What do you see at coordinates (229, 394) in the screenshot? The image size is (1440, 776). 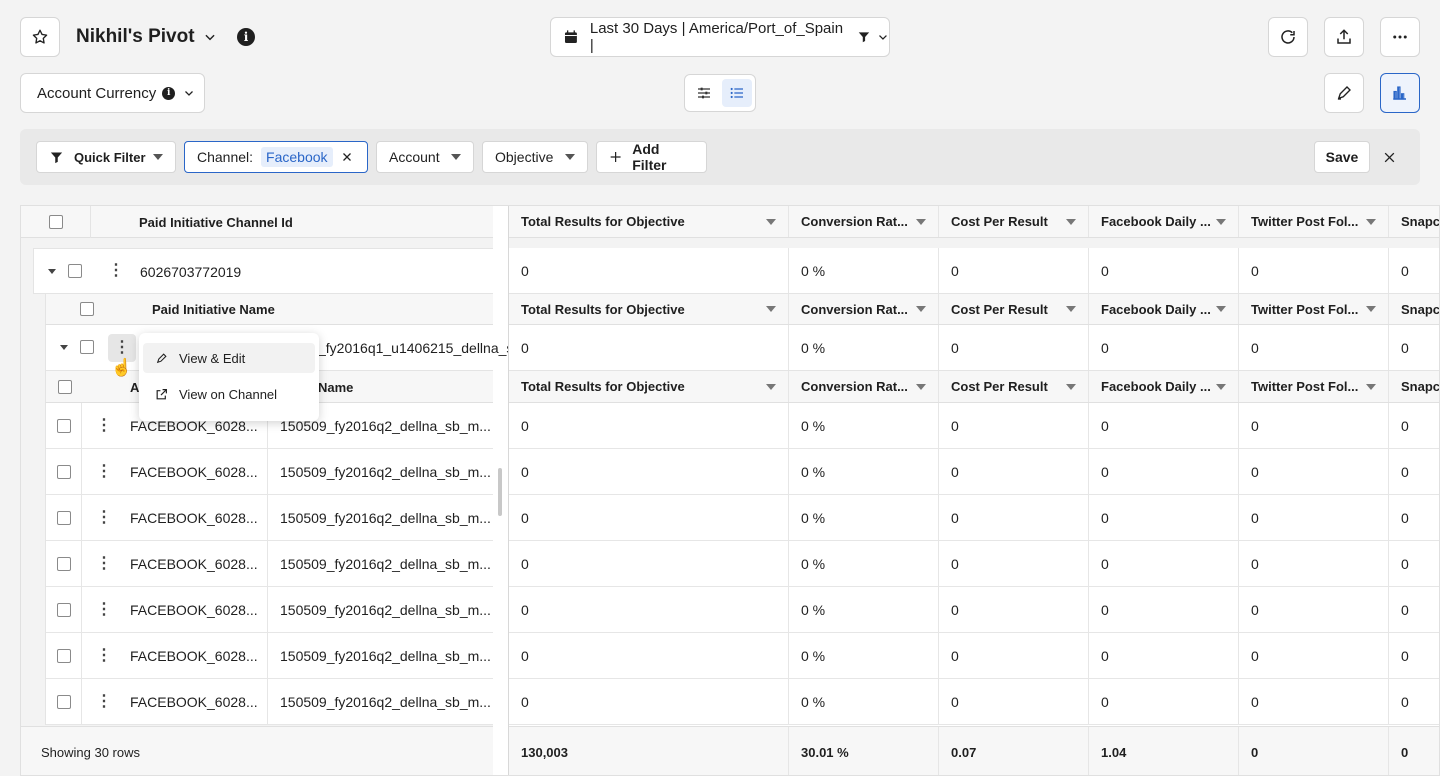 I see `view-on-channel-menu-item: View on Channel` at bounding box center [229, 394].